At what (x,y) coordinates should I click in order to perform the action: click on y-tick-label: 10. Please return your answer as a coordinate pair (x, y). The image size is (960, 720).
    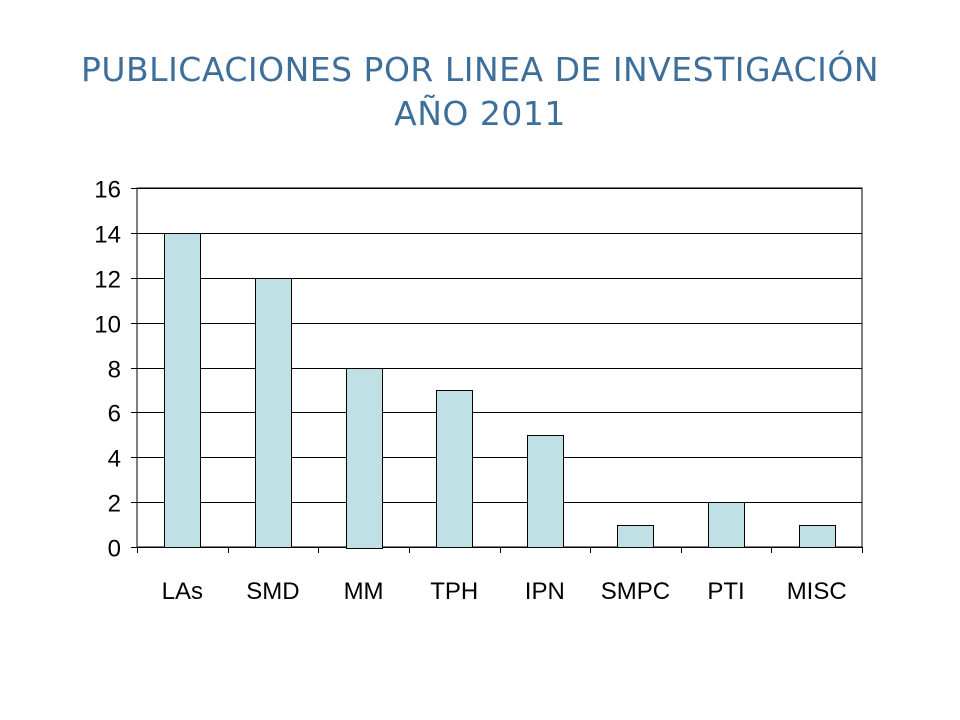
    Looking at the image, I should click on (107, 325).